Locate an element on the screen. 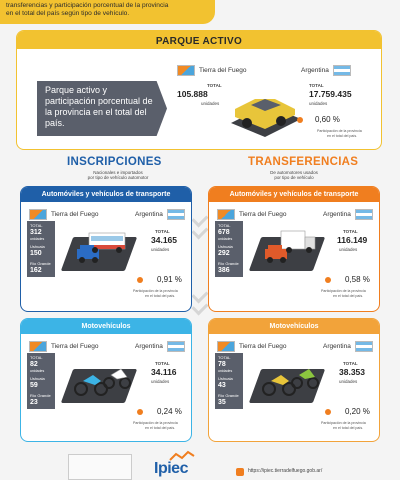 This screenshot has height=480, width=400. tr-motos-pct-dot is located at coordinates (328, 412).